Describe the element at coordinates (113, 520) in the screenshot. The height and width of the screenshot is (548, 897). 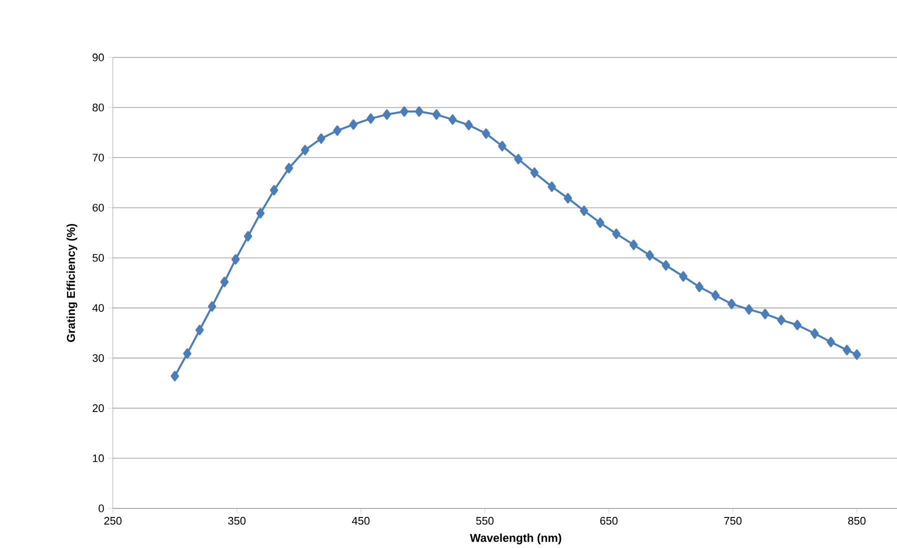
I see `x-tick-label: 250` at that location.